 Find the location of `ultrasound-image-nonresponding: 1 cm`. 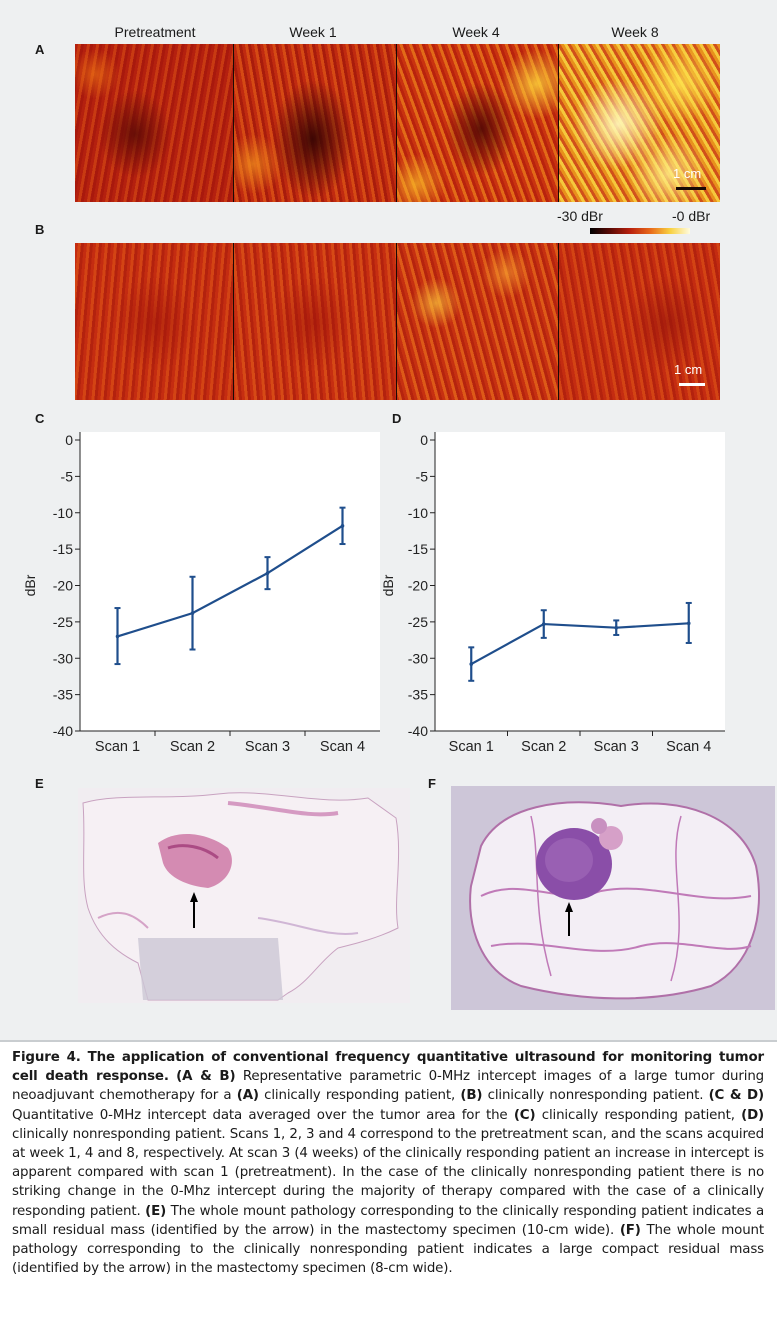

ultrasound-image-nonresponding: 1 cm is located at coordinates (397, 321).